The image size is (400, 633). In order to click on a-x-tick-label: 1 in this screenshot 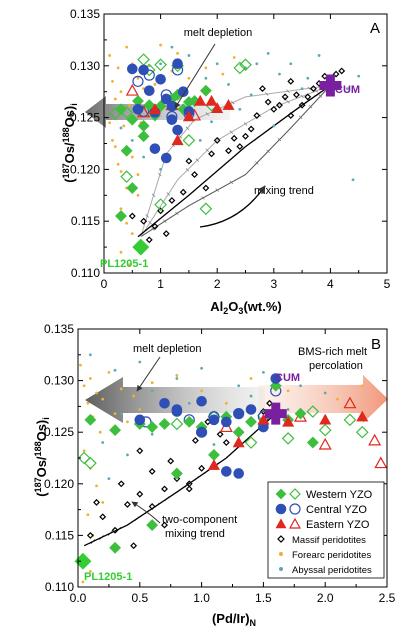, I will do `click(160, 284)`.